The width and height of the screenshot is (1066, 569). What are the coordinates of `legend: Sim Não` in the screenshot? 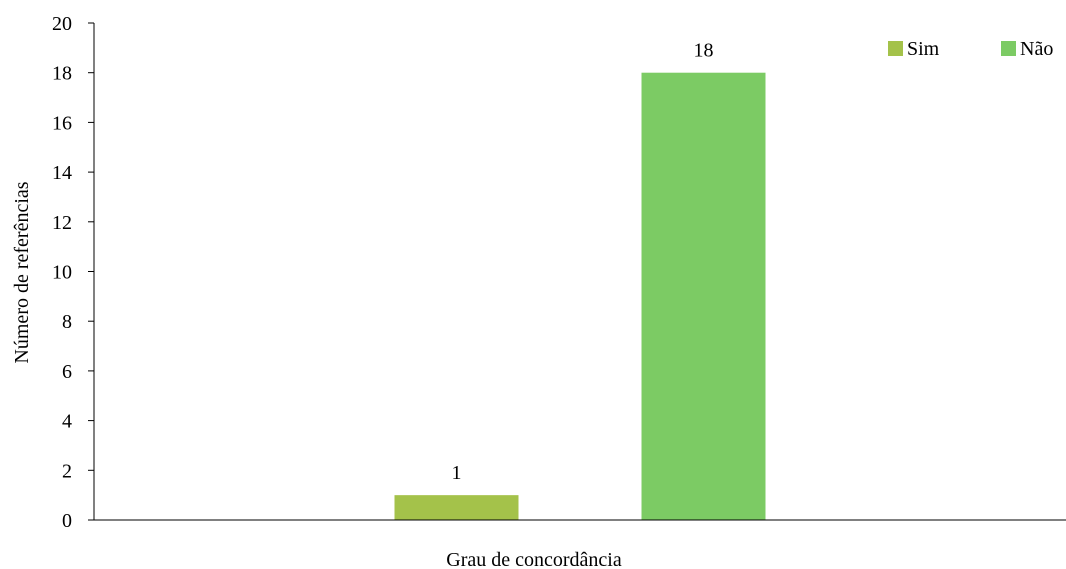 It's located at (970, 49).